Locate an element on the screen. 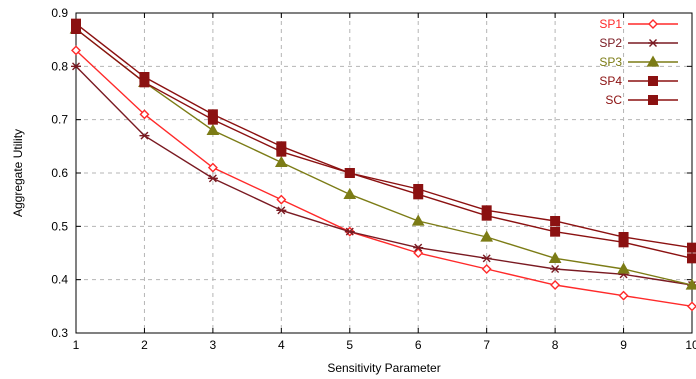 Image resolution: width=696 pixels, height=379 pixels. x-tick-label: 9 is located at coordinates (623, 345).